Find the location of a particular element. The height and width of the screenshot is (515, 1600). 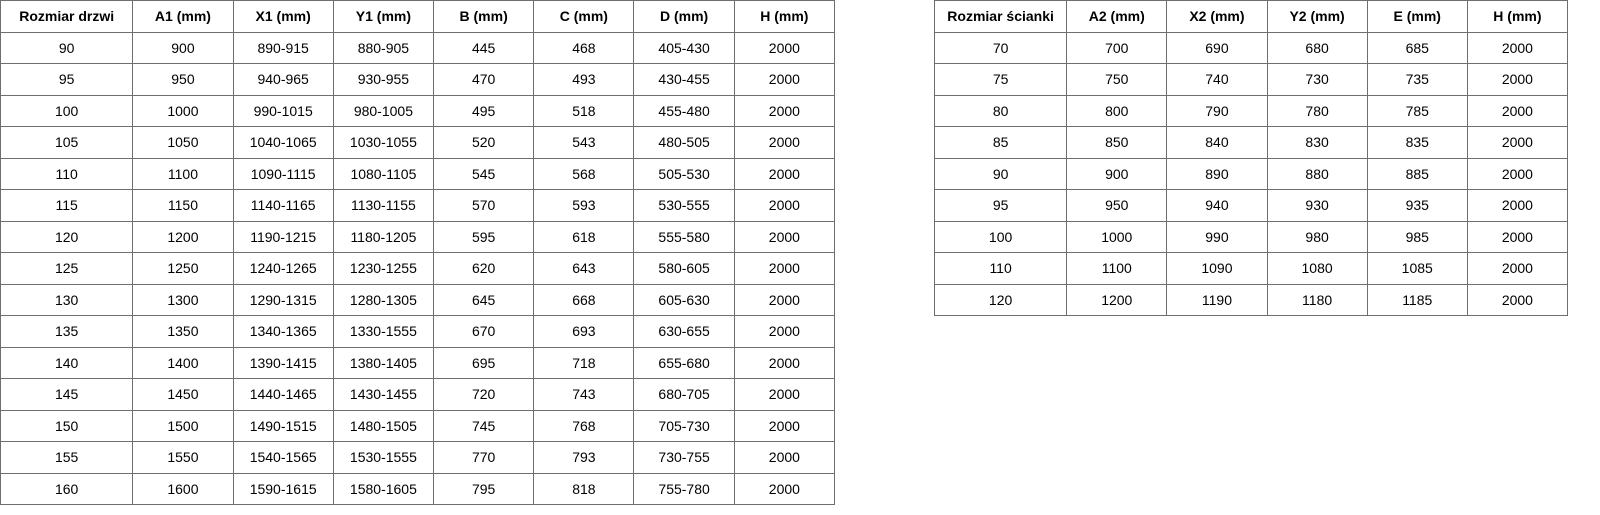

table-cell: 645 is located at coordinates (484, 299).